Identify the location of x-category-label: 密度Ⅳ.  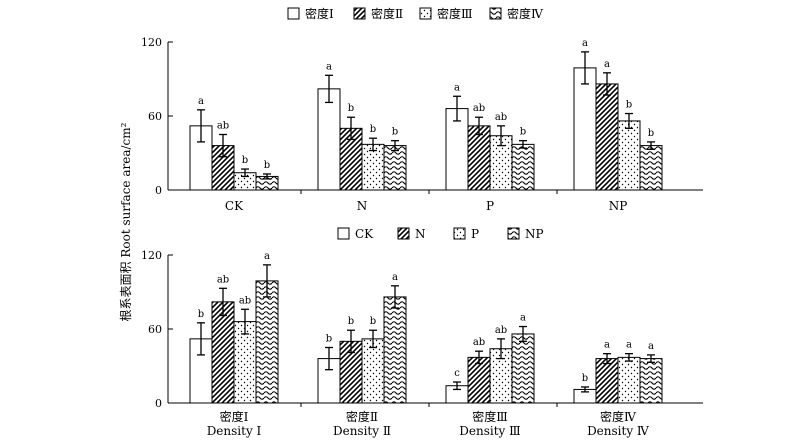
(618, 416).